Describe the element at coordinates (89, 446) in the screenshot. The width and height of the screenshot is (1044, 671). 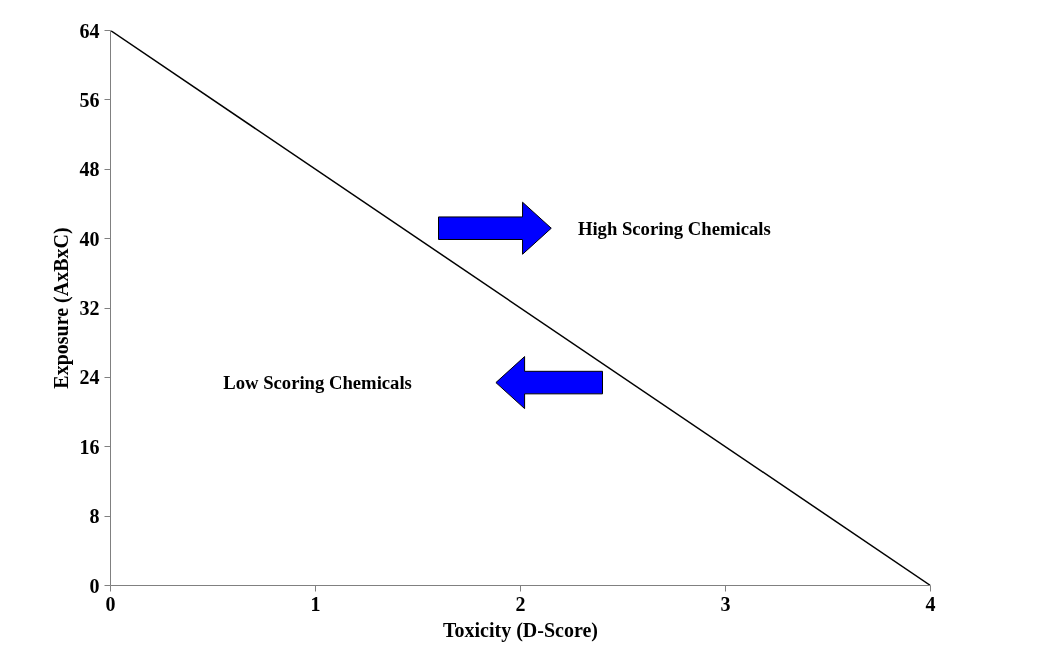
I see `y-tick-label: 16` at that location.